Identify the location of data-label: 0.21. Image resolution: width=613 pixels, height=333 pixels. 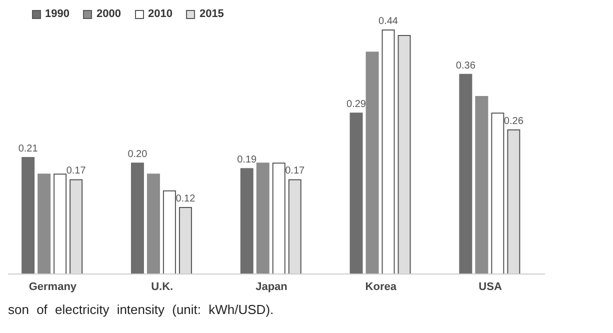
(28, 149).